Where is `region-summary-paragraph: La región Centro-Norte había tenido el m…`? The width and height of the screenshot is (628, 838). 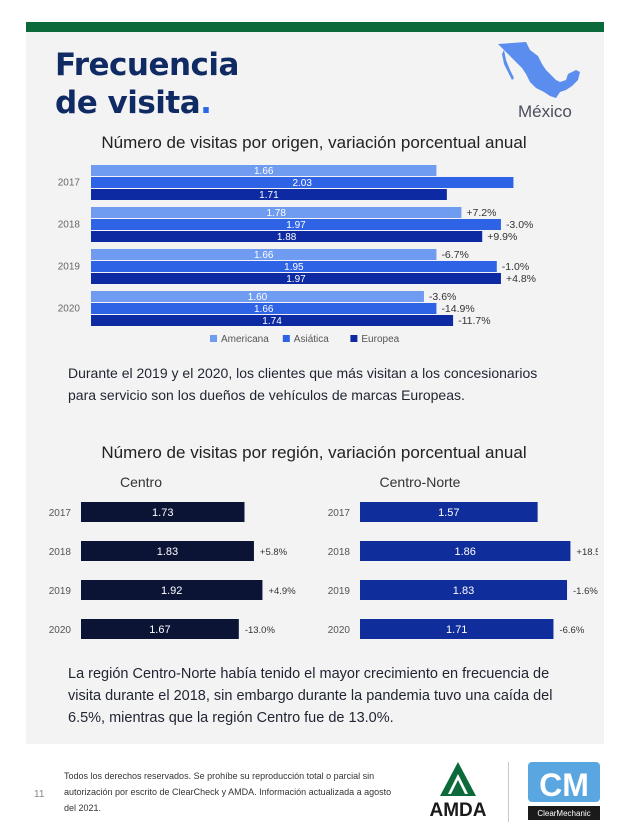
region-summary-paragraph: La región Centro-Norte había tenido el m… is located at coordinates (310, 696).